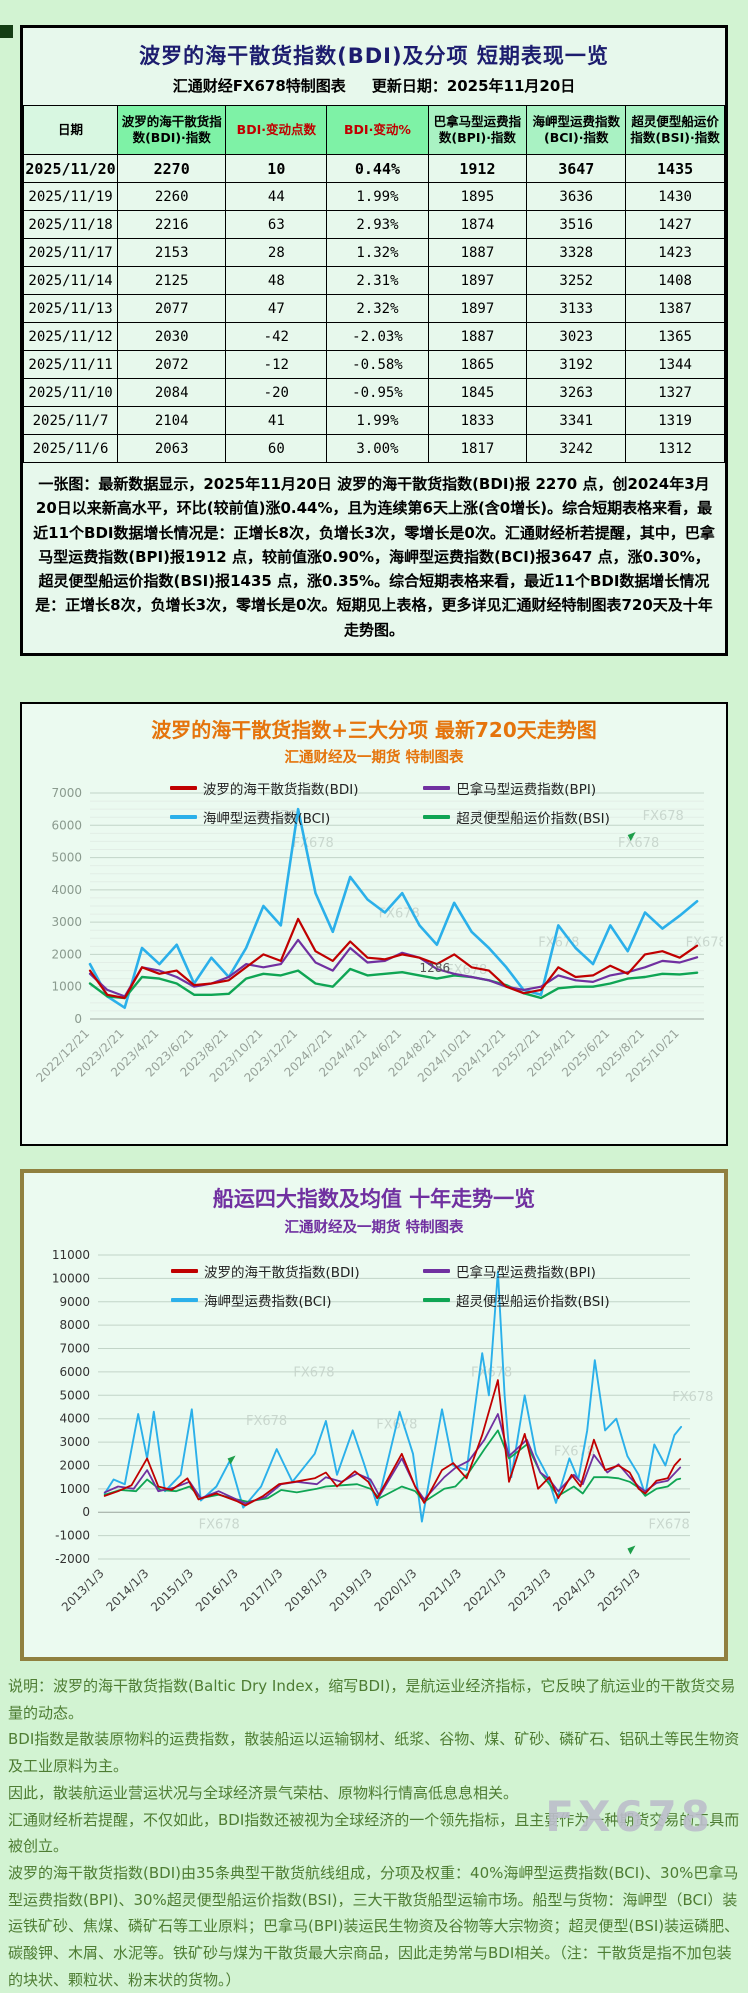 The height and width of the screenshot is (1993, 748). Describe the element at coordinates (74, 1325) in the screenshot. I see `y-tick-label: 8000` at that location.